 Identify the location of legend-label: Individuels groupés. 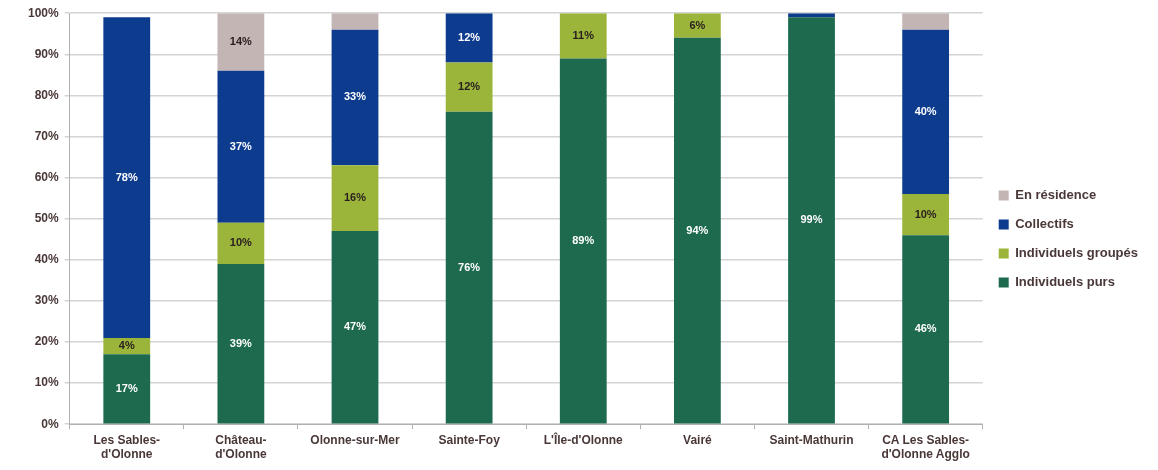
(1076, 253).